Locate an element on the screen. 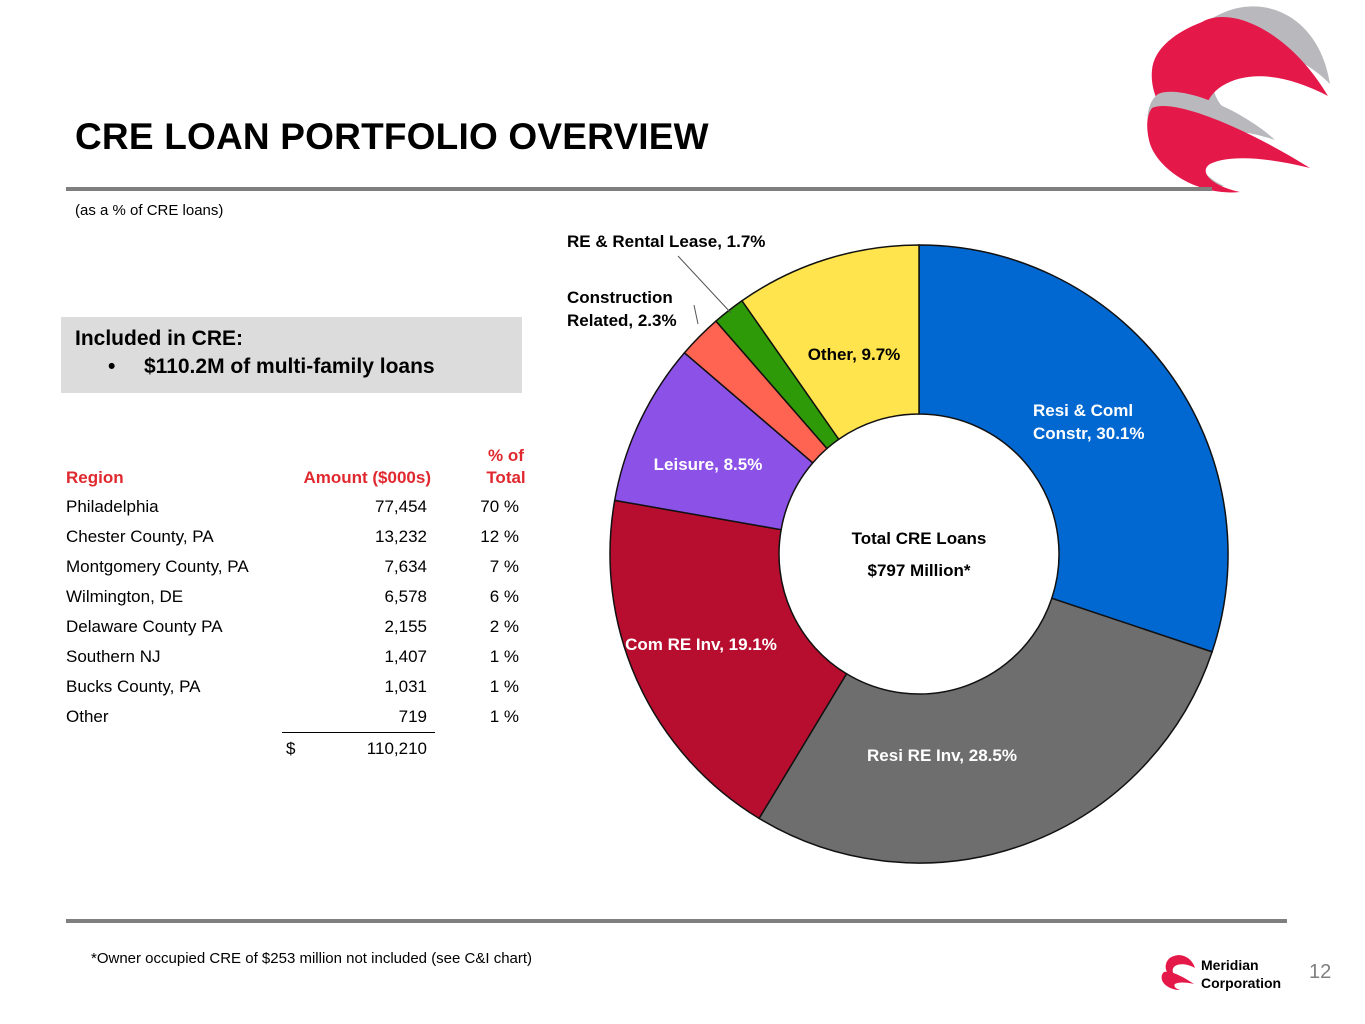  table-header: Region Amount ($000s) % of Total is located at coordinates (301, 466).